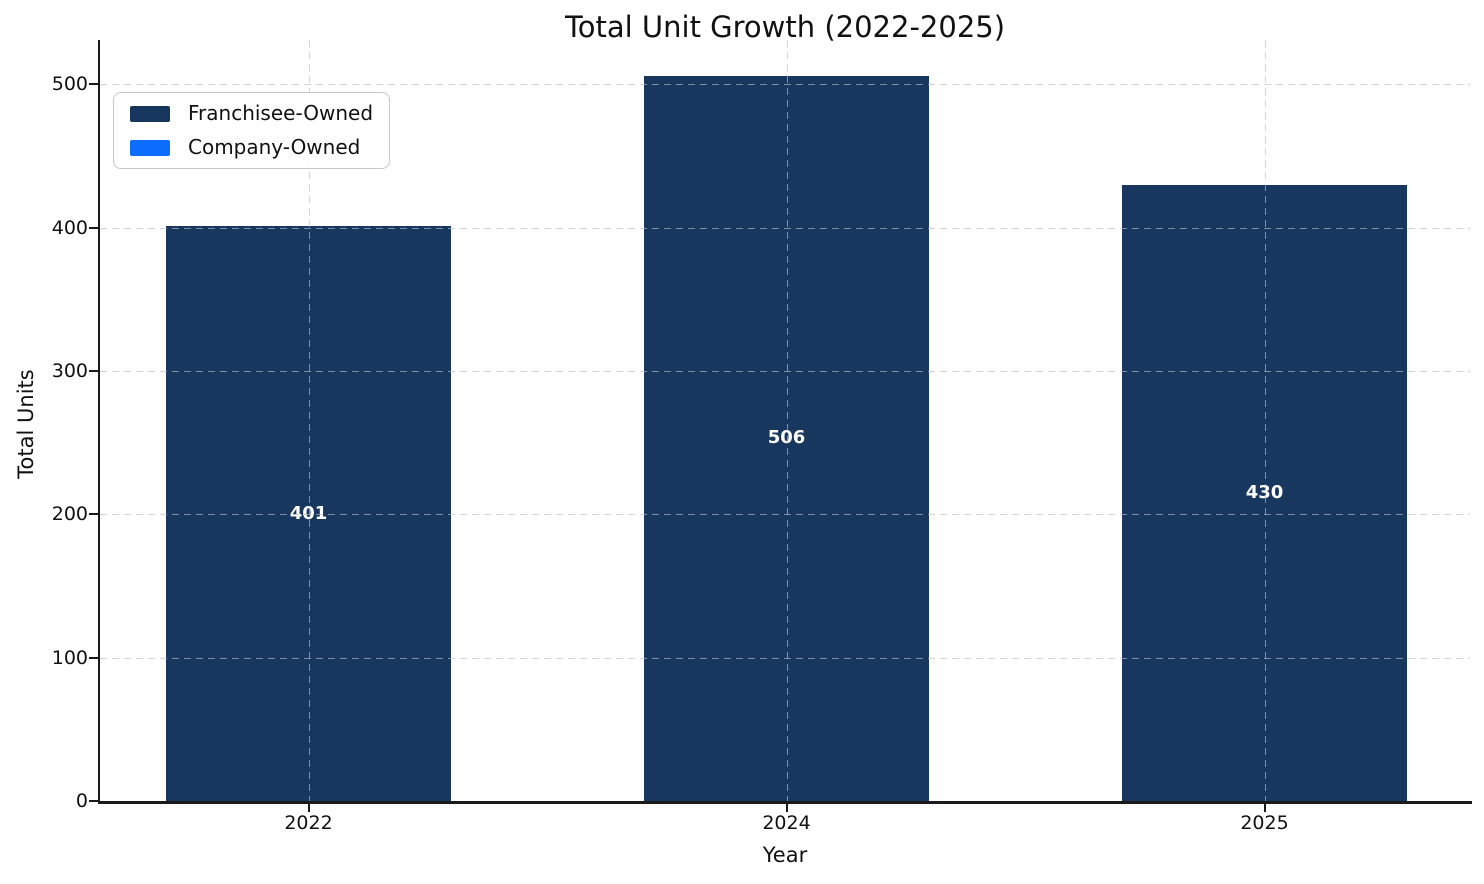 The width and height of the screenshot is (1484, 884). I want to click on y-axis-spine, so click(99, 422).